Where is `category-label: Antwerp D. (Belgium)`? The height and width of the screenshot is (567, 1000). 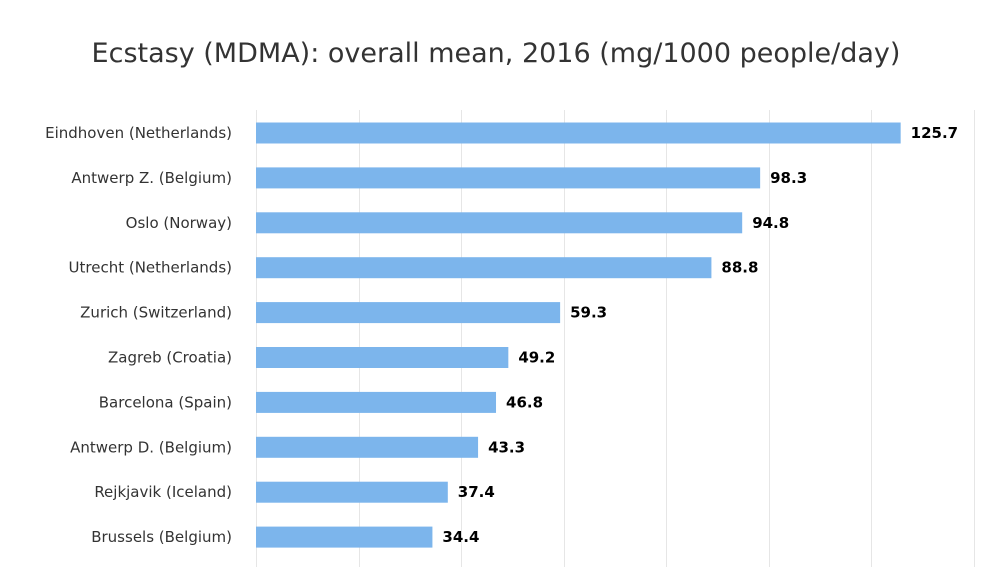 category-label: Antwerp D. (Belgium) is located at coordinates (151, 447).